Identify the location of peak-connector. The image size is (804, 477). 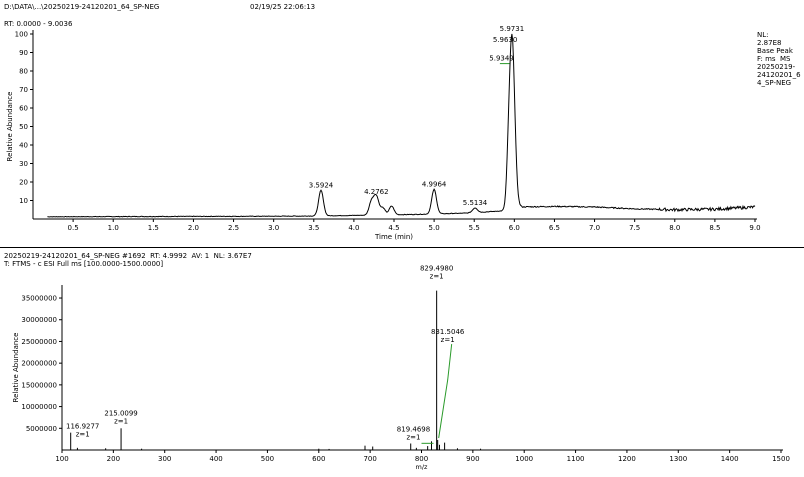
(445, 391).